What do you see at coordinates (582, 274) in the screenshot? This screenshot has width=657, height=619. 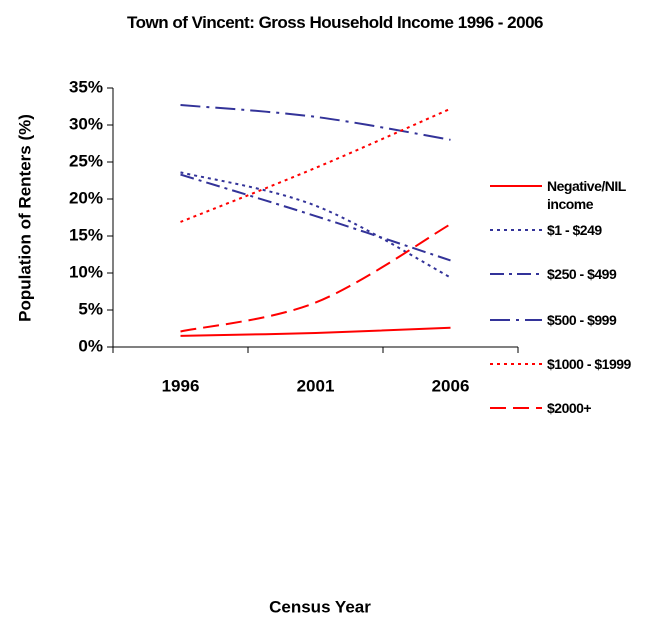 I see `legend-label: $250 - $499` at bounding box center [582, 274].